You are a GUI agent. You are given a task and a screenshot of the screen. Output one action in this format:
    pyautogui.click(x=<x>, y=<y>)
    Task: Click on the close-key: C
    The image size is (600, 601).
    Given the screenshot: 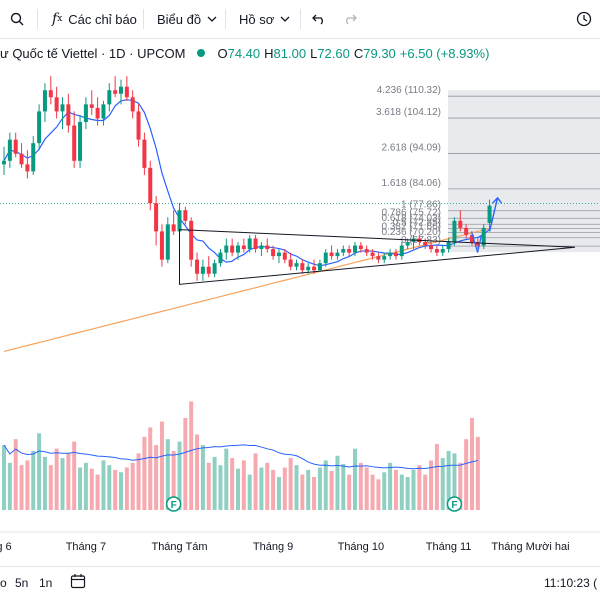 What is the action you would take?
    pyautogui.click(x=358, y=53)
    